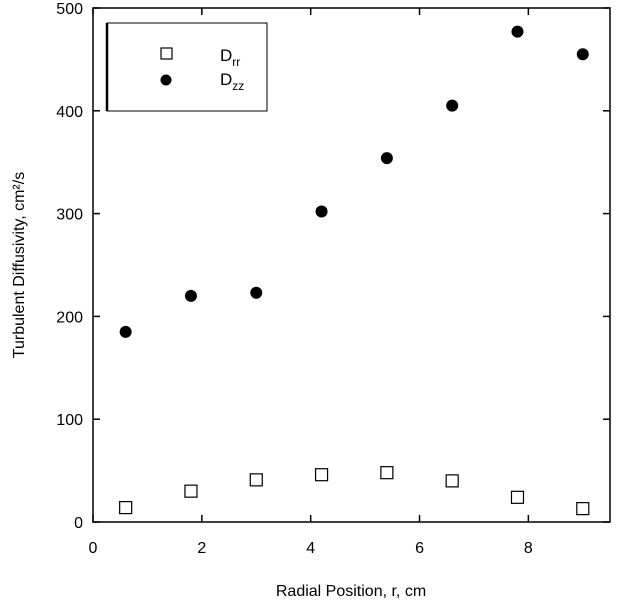 This screenshot has height=614, width=622. Describe the element at coordinates (19, 265) in the screenshot. I see `y-axis-label: Turbulent Diffusivity, cm²/s` at that location.